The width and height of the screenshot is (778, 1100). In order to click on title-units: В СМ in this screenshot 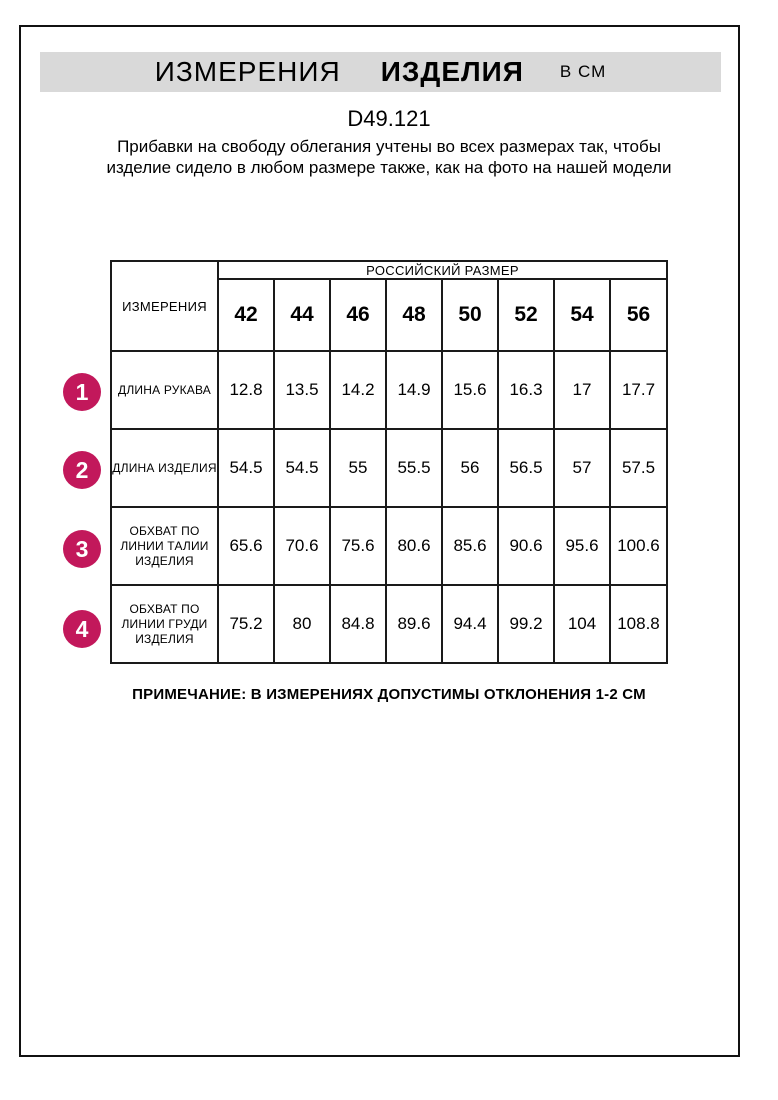, I will do `click(583, 71)`.